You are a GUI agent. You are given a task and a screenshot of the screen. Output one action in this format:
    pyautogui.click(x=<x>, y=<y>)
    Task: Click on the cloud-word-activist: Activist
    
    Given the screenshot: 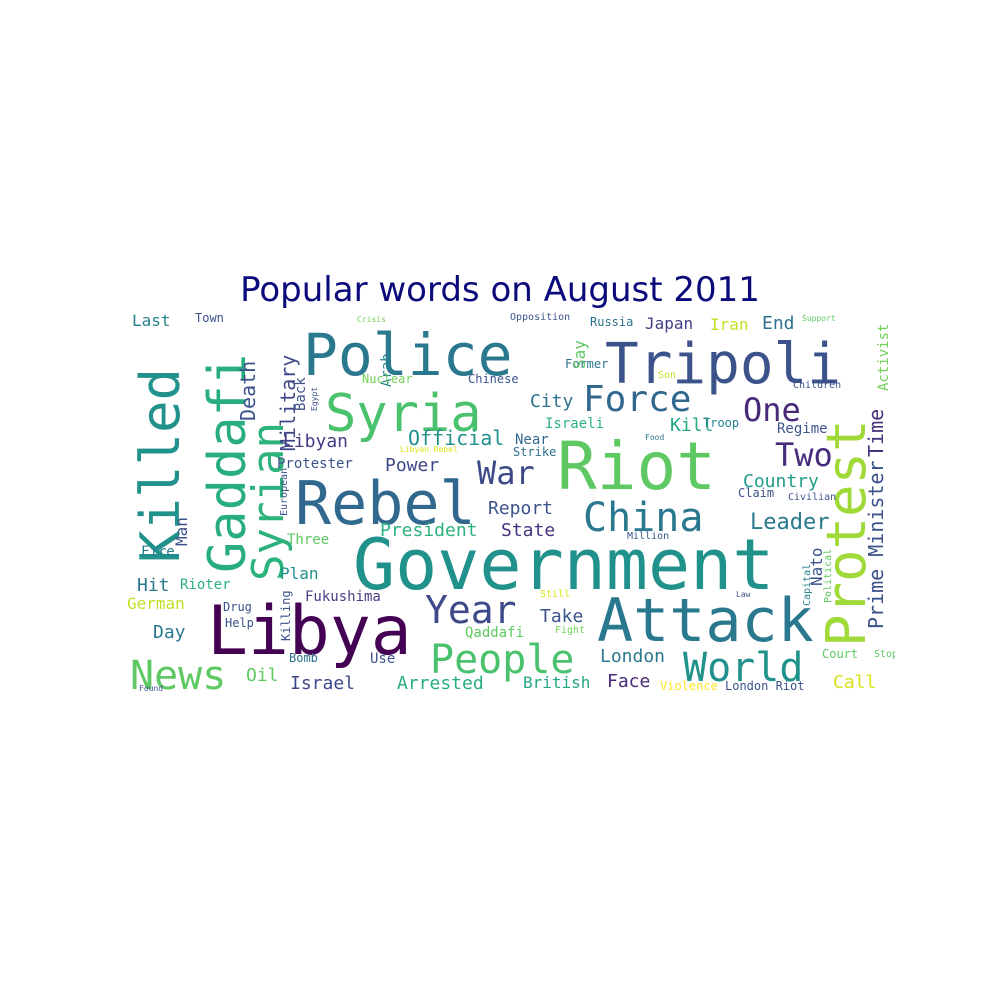 What is the action you would take?
    pyautogui.click(x=884, y=357)
    